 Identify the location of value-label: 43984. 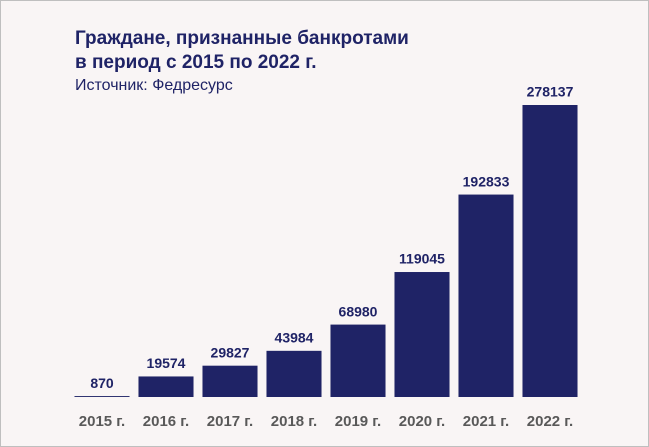
(294, 338).